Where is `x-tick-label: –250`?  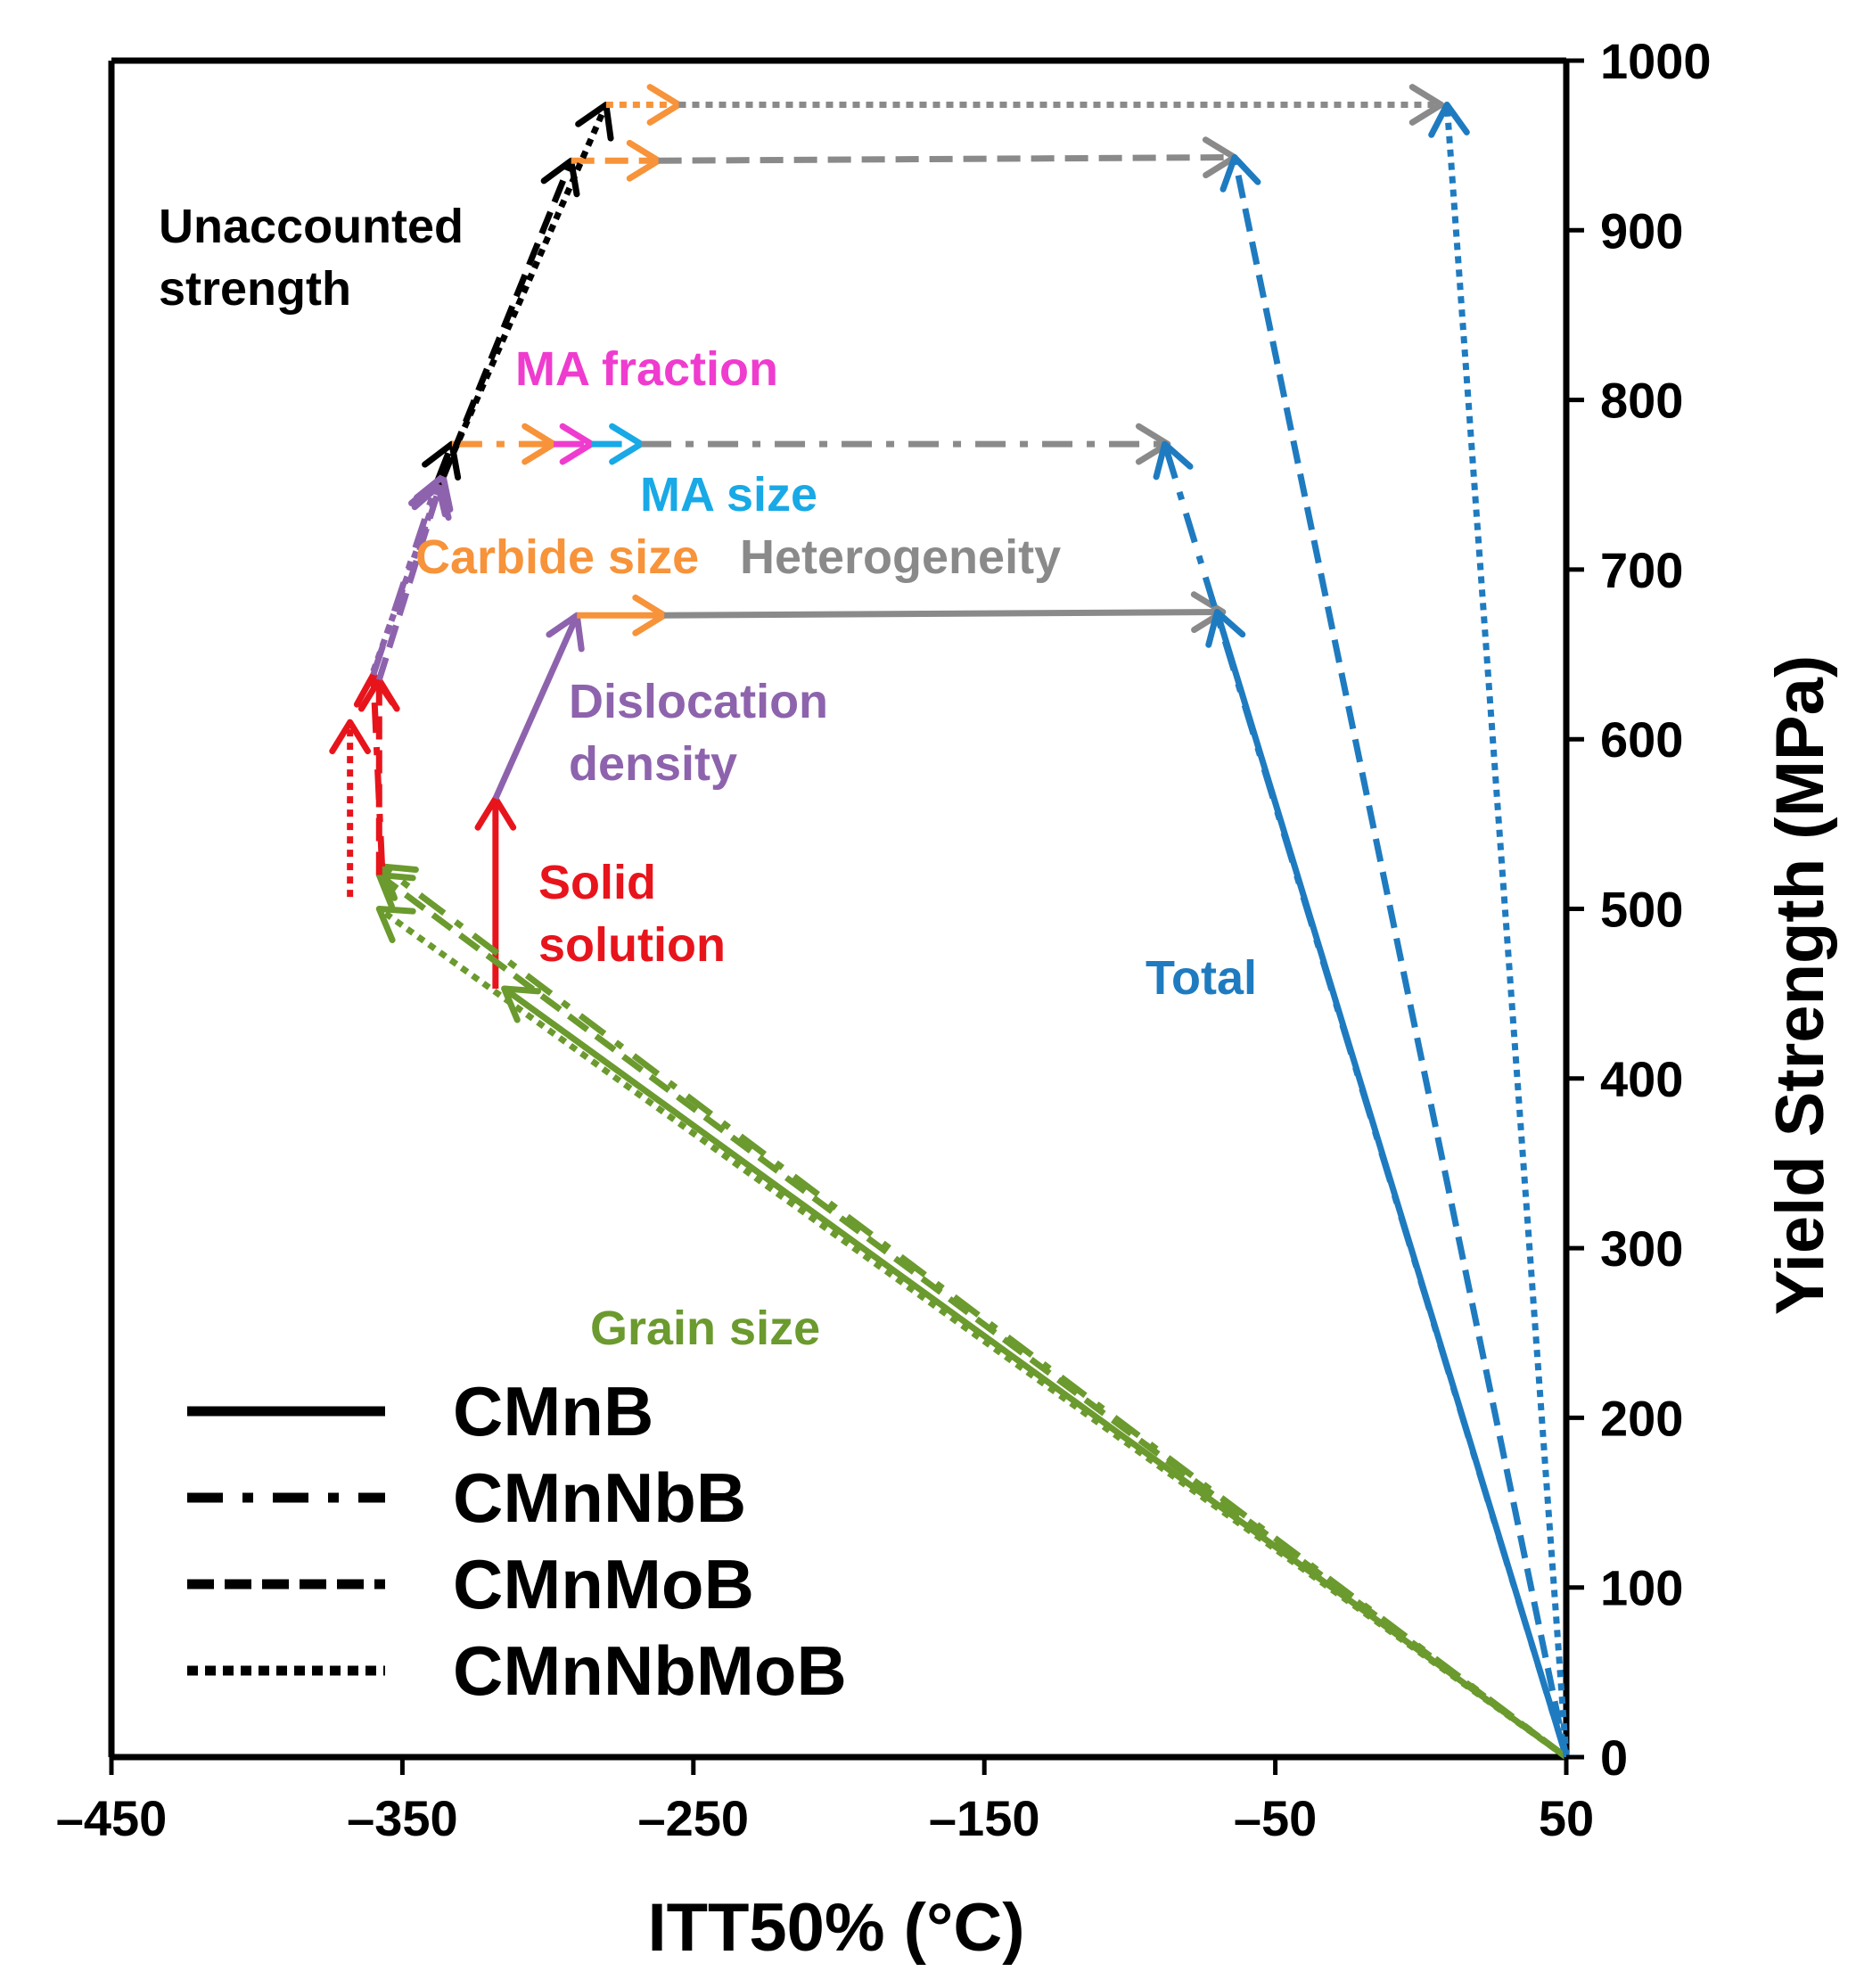
x-tick-label: –250 is located at coordinates (694, 1818).